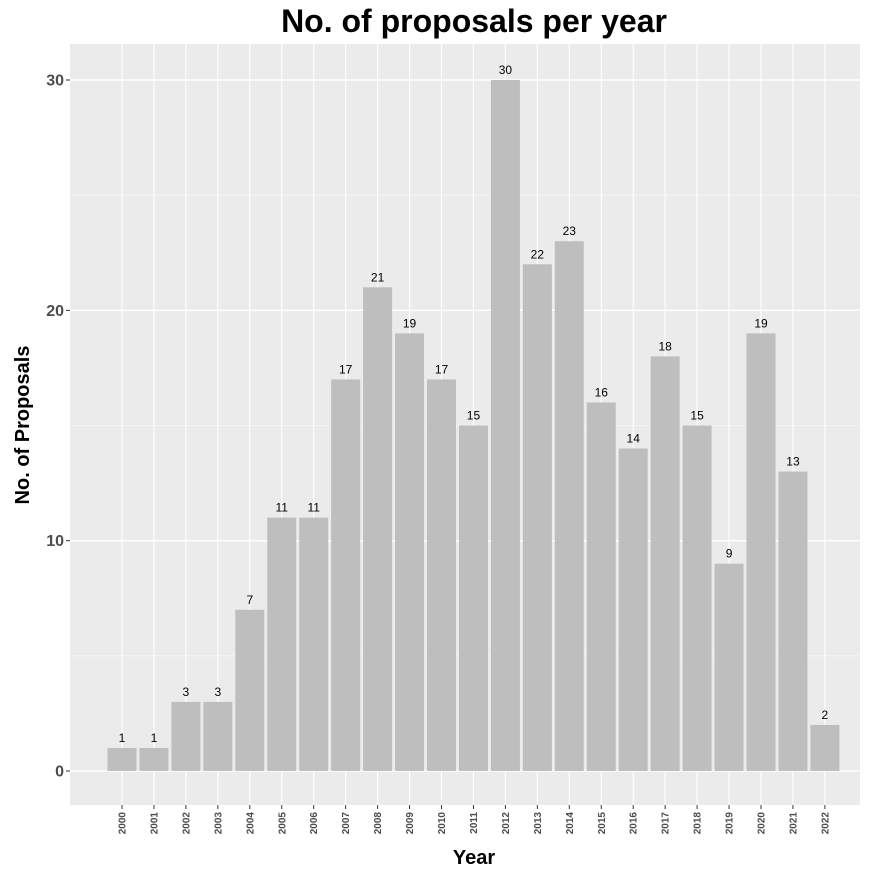 The image size is (871, 871). I want to click on data-label-2003: 3, so click(218, 692).